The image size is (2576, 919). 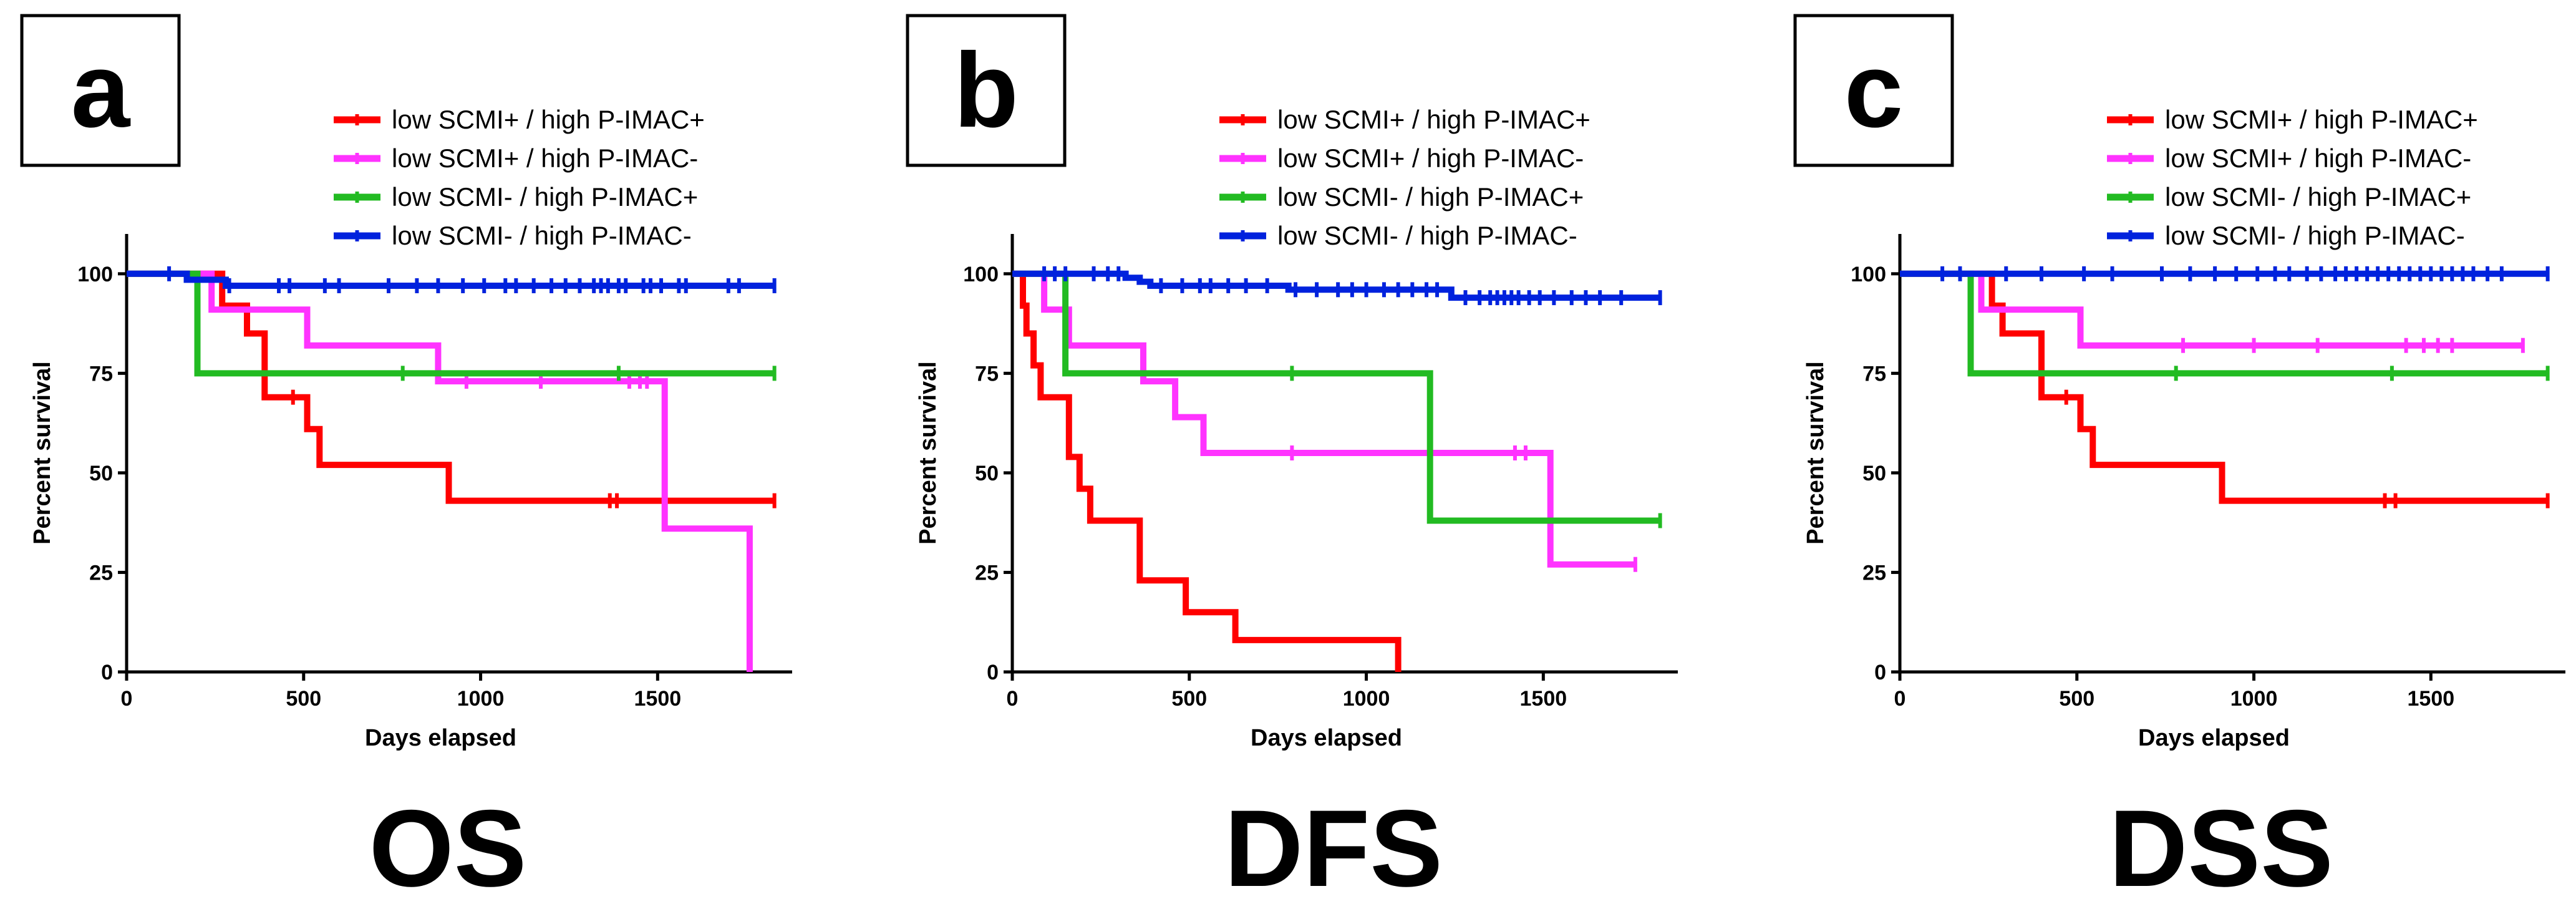 I want to click on panel-endpoint-label: OS, so click(x=448, y=849).